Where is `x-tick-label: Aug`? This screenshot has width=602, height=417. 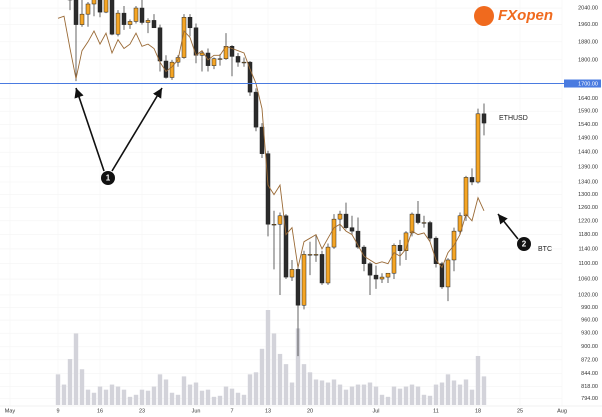
x-tick-label: Aug is located at coordinates (562, 411).